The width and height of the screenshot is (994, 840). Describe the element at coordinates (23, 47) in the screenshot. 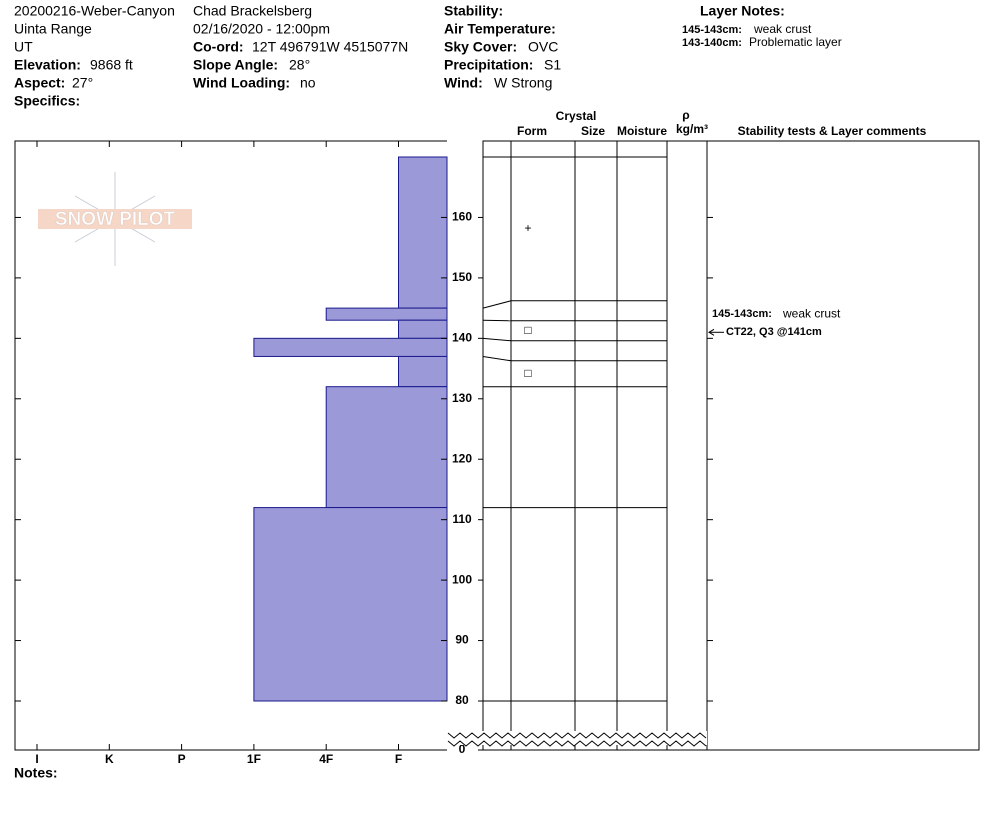

I see `state: UT` at that location.